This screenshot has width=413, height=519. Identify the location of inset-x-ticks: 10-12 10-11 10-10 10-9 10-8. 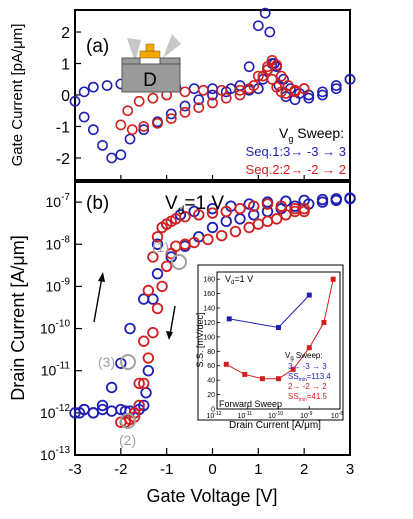
(274, 413).